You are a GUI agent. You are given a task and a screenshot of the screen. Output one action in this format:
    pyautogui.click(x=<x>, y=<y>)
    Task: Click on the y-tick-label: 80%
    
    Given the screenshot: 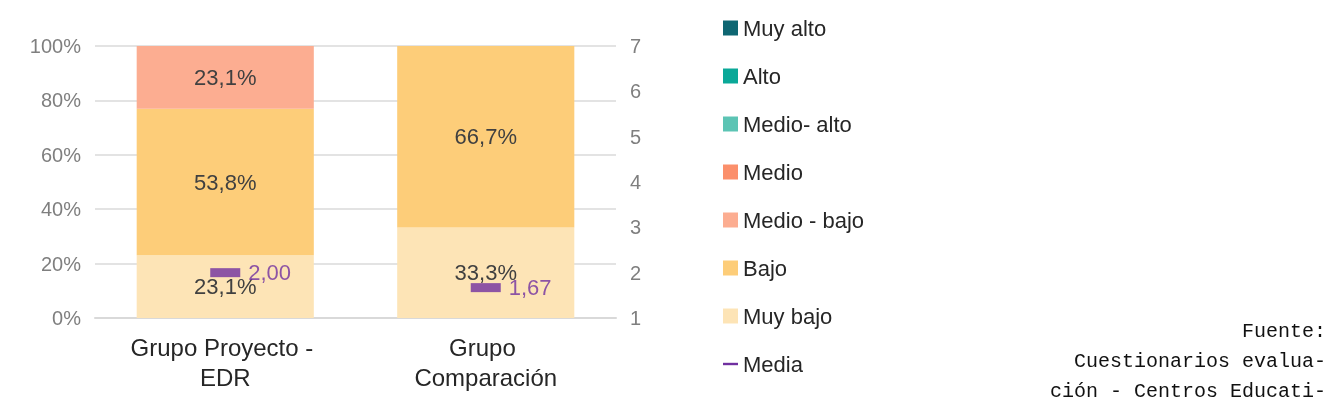 What is the action you would take?
    pyautogui.click(x=61, y=100)
    